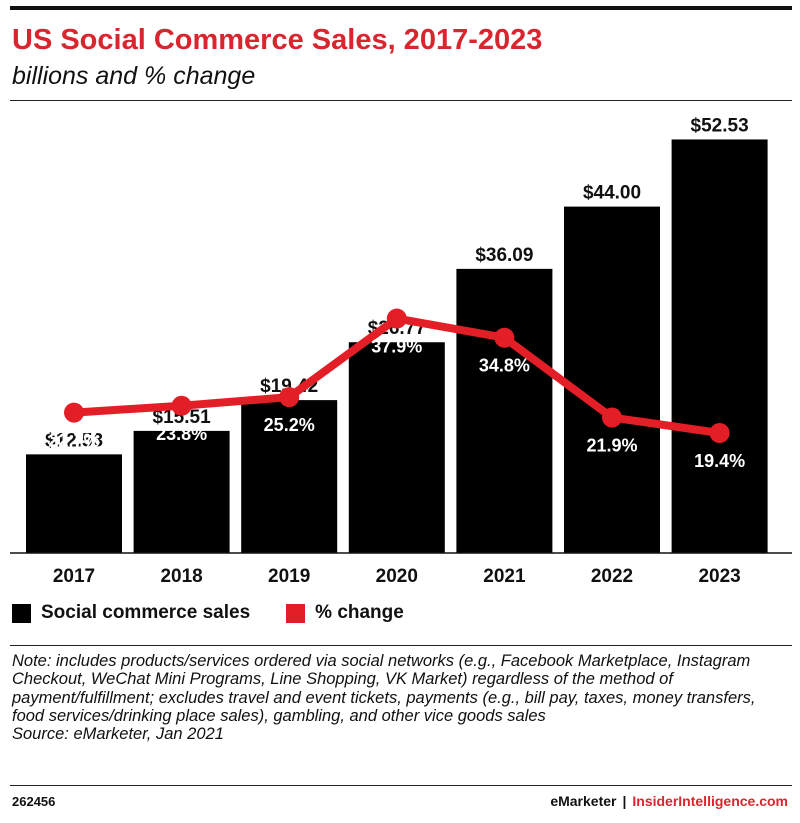 The width and height of the screenshot is (800, 823). I want to click on percent-change-label-2017: 22.7%, so click(73, 441).